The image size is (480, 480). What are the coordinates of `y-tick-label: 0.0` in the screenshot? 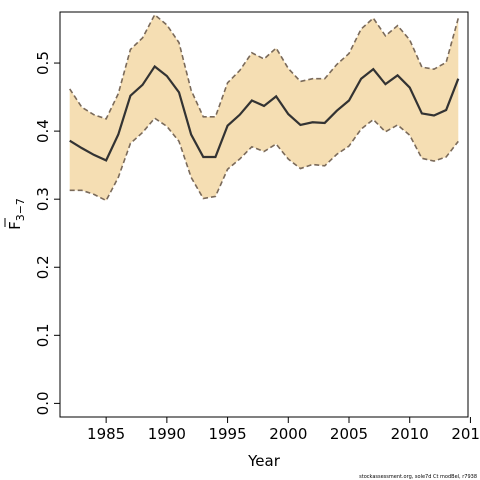 It's located at (43, 403).